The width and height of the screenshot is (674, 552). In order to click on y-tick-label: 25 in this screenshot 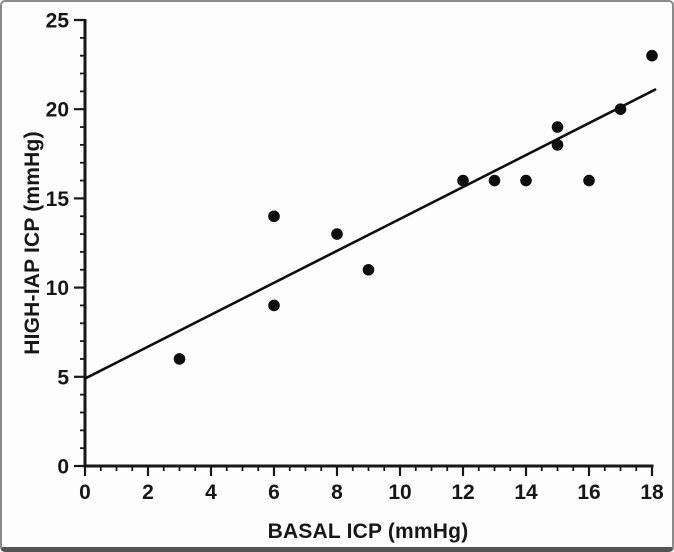, I will do `click(58, 21)`.